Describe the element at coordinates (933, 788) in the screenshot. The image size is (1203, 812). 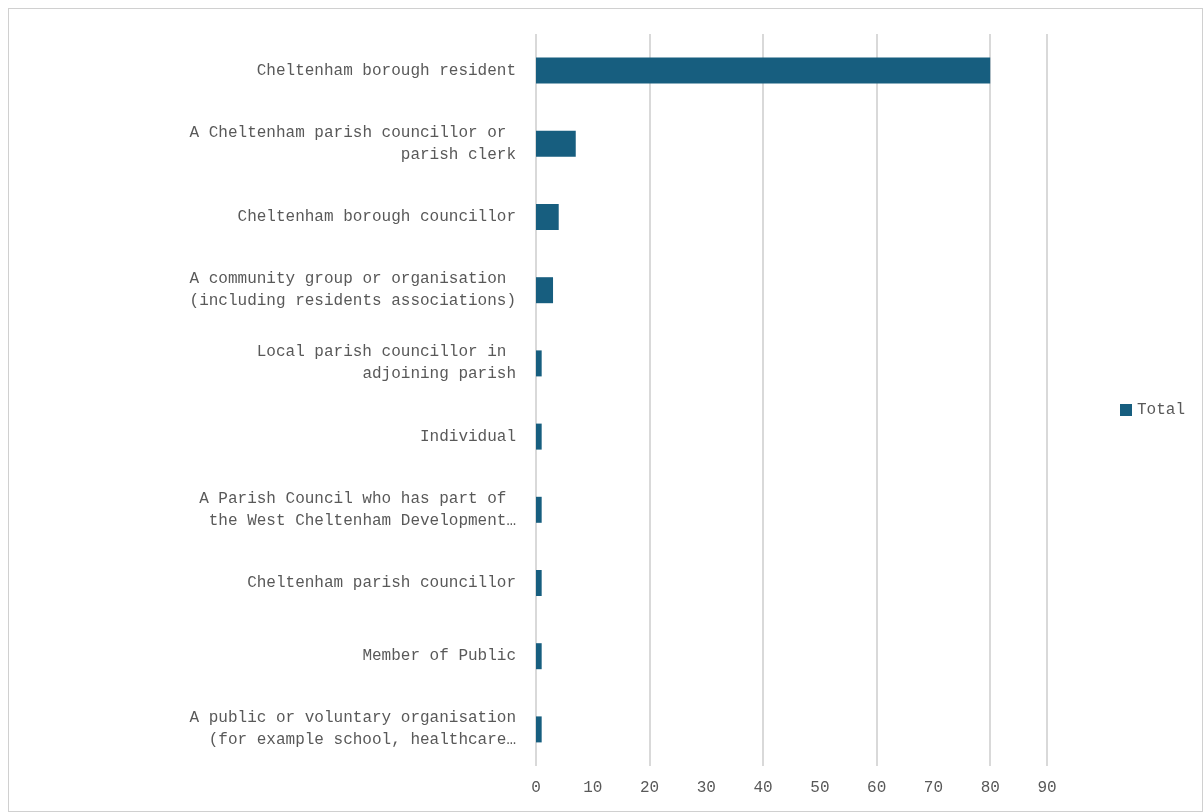
I see `x-tick-label: 70` at that location.